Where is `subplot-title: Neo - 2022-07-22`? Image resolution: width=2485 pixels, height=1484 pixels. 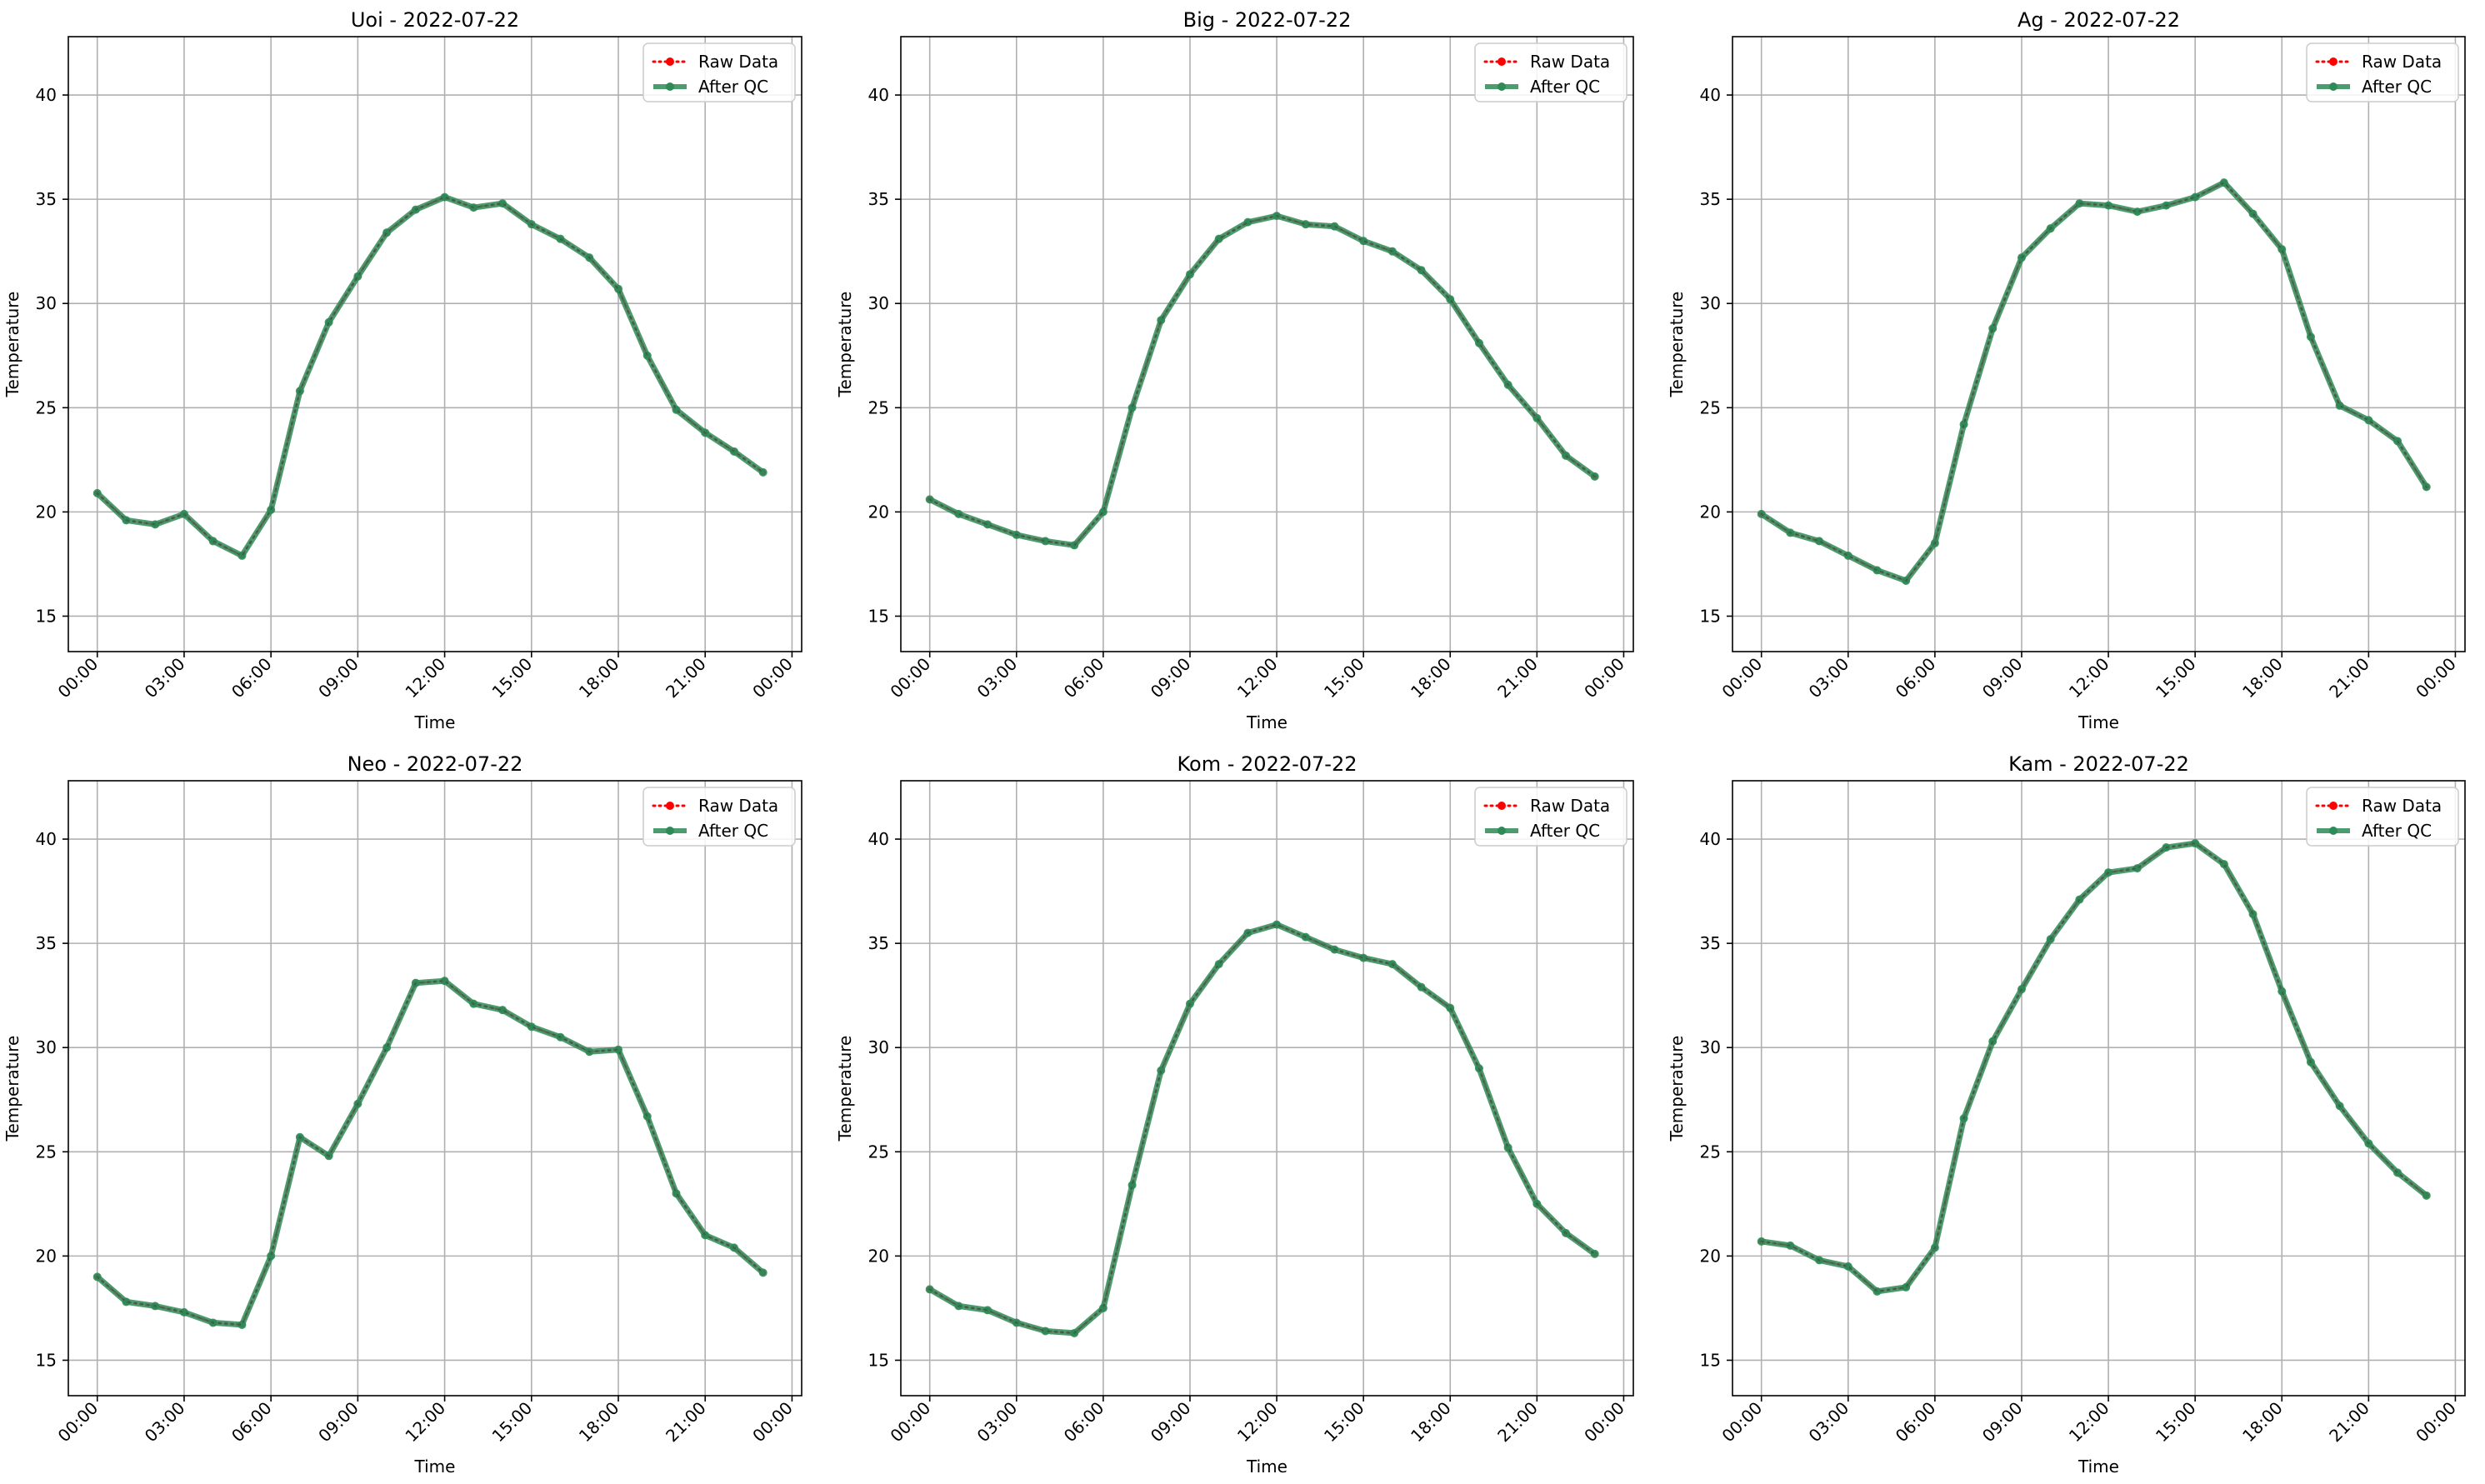 subplot-title: Neo - 2022-07-22 is located at coordinates (436, 764).